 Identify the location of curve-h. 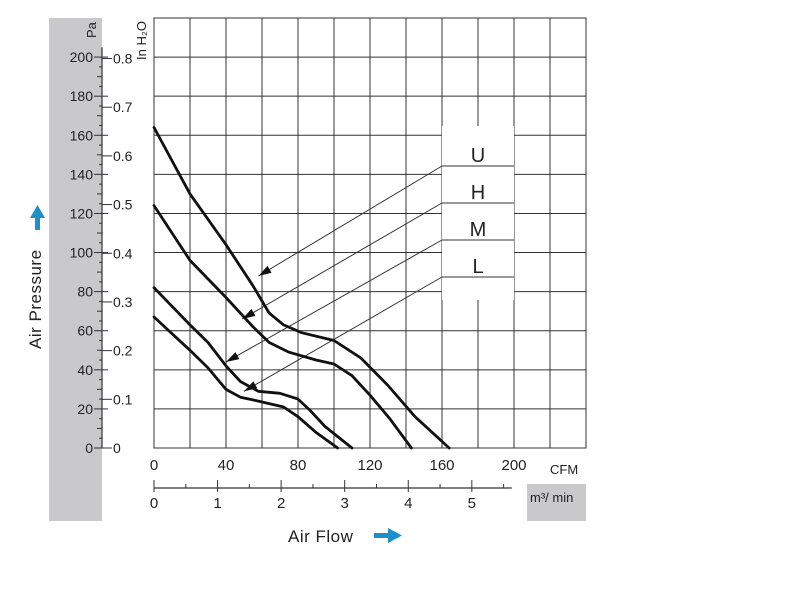
(282, 327).